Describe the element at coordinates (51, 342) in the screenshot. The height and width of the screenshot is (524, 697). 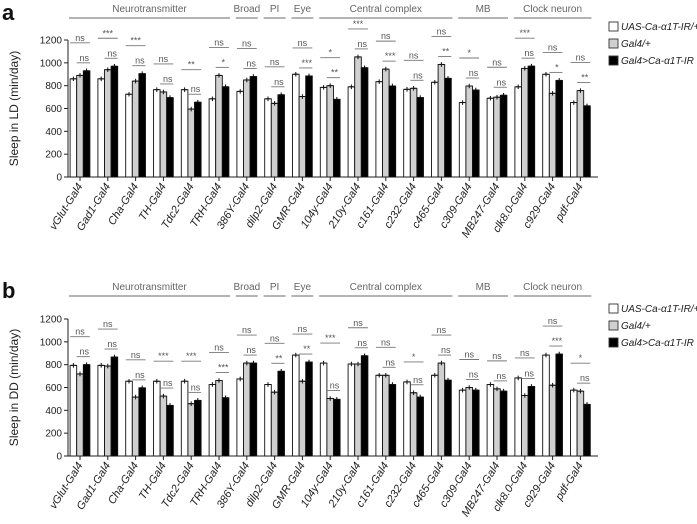
I see `y-tick-label: 1000` at that location.